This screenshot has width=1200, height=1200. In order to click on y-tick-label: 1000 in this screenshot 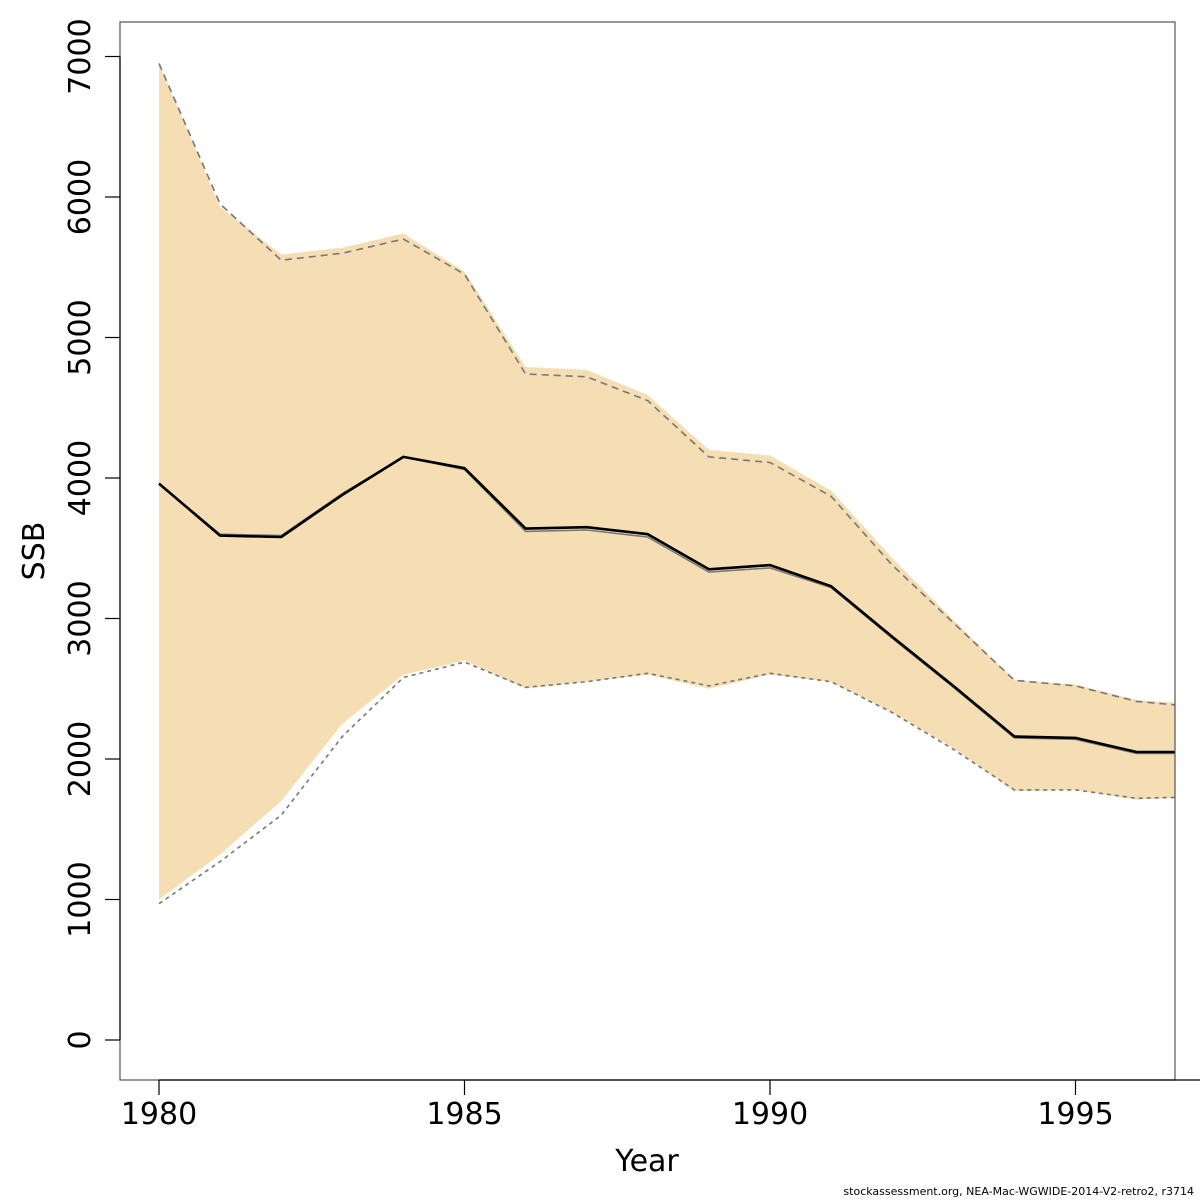, I will do `click(80, 899)`.